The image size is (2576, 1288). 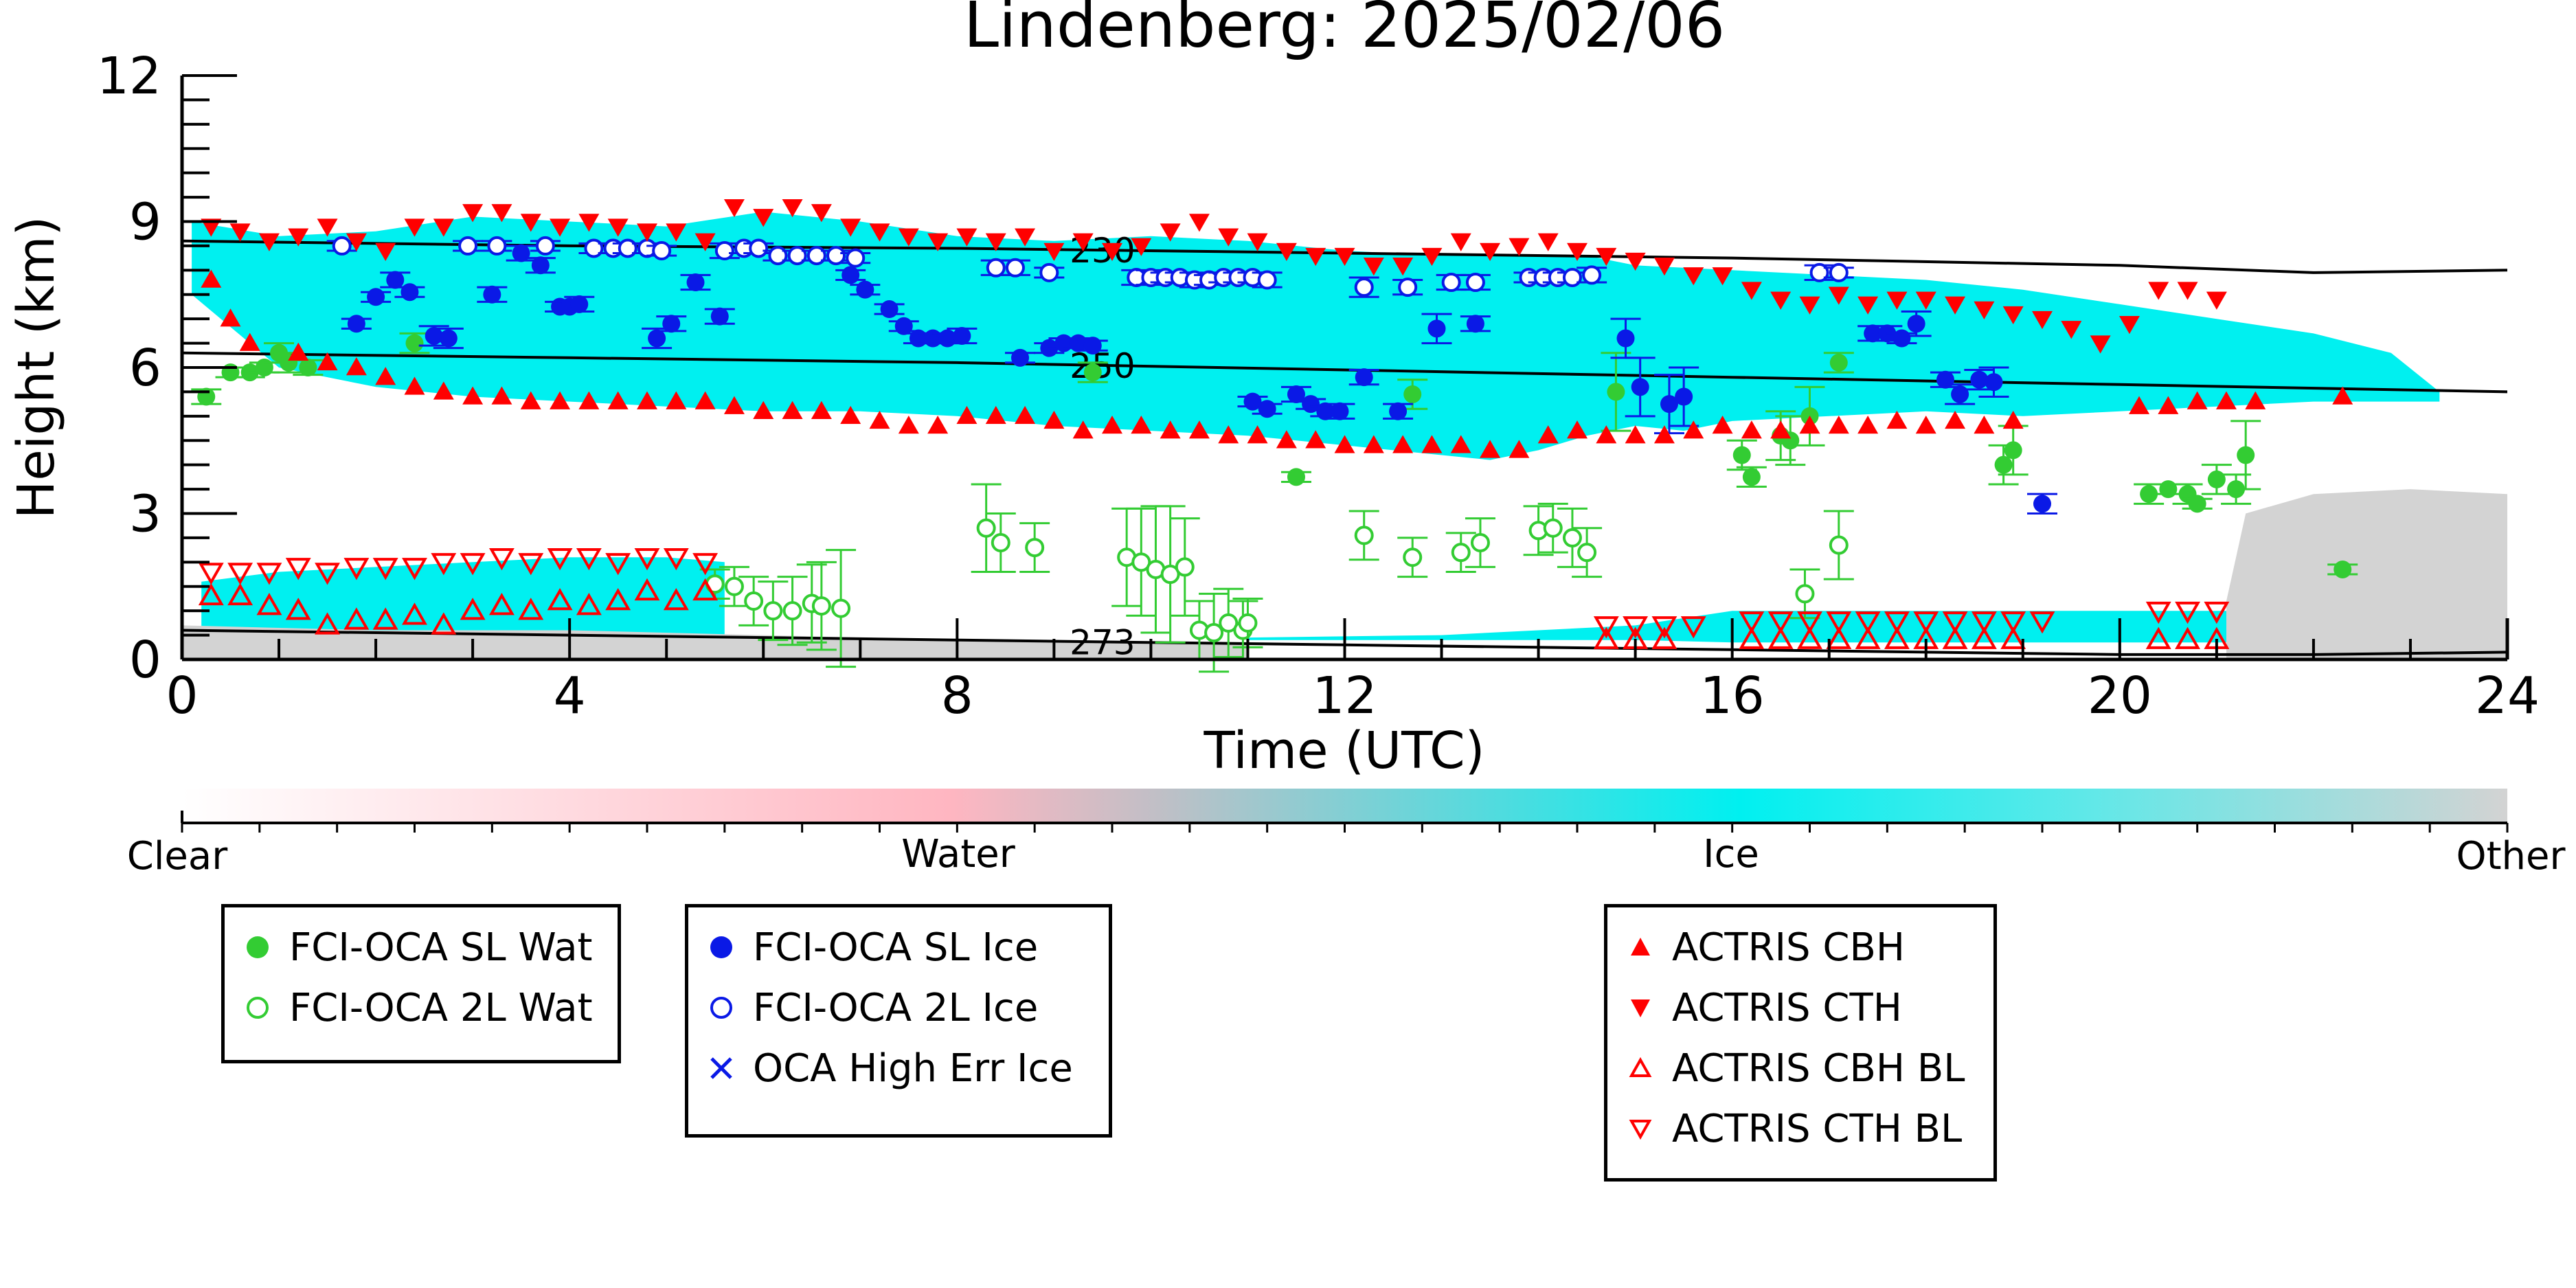 What do you see at coordinates (721, 1008) in the screenshot?
I see `open-circle-icon` at bounding box center [721, 1008].